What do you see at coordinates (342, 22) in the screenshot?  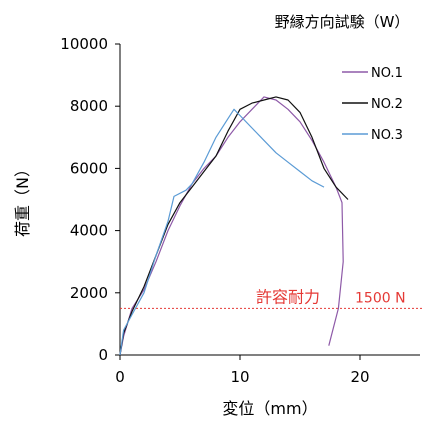 I see `chart-title: 野縁方向試験（W）` at bounding box center [342, 22].